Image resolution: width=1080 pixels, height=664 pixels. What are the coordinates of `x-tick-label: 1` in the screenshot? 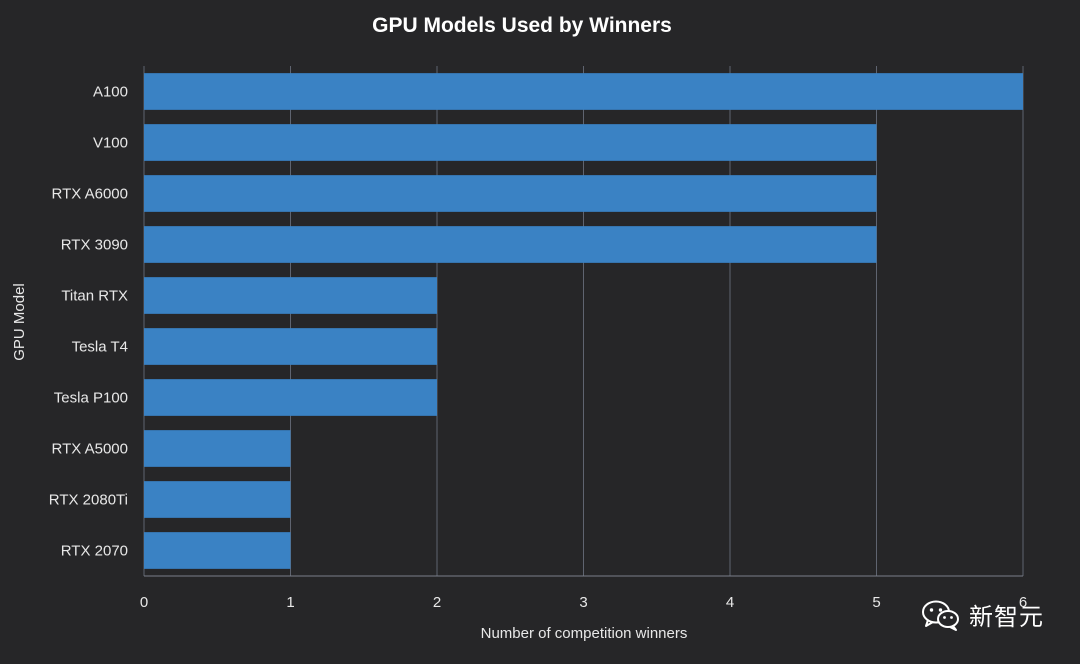 It's located at (290, 602).